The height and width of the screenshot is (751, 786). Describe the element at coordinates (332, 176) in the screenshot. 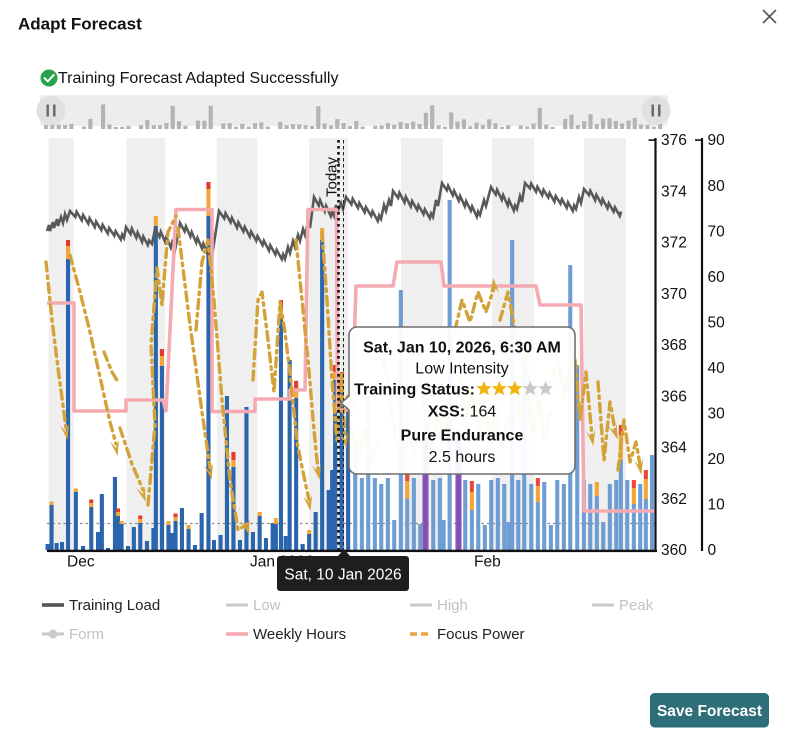

I see `svg-text: Today` at that location.